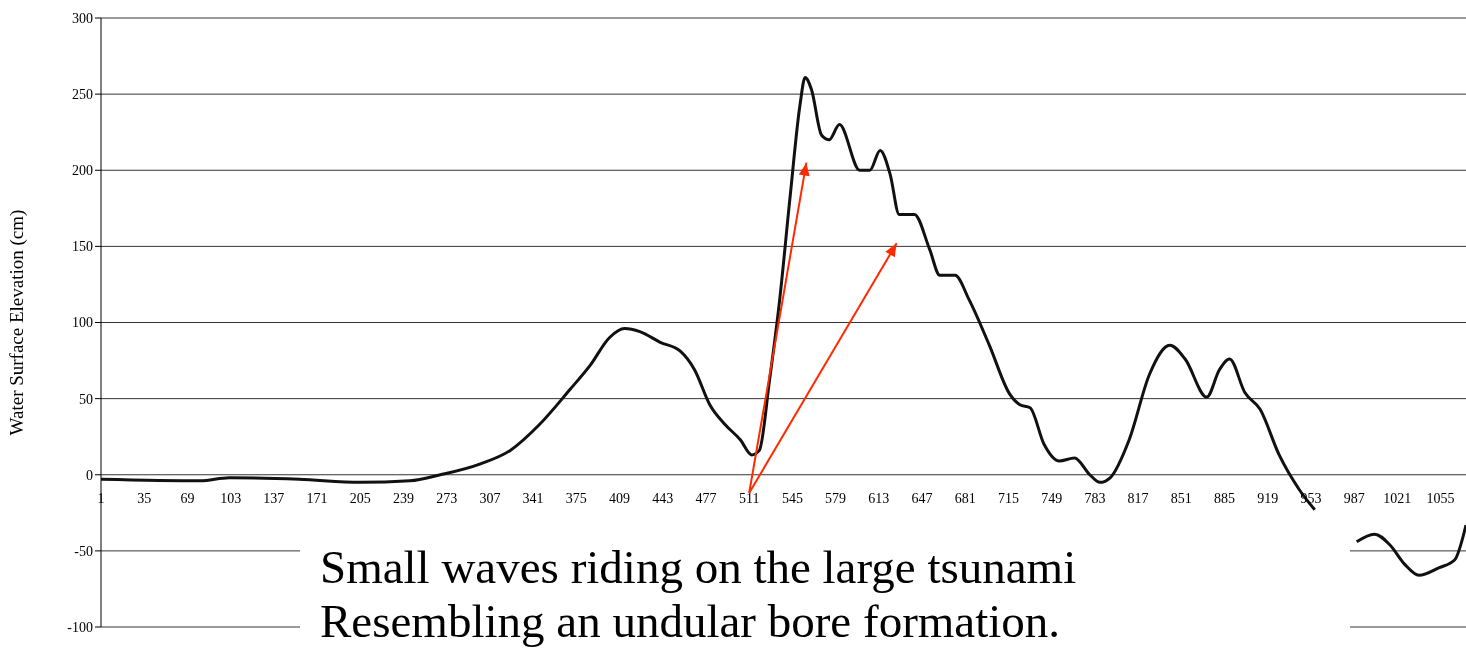  I want to click on x-tick-label: 1021, so click(1397, 498).